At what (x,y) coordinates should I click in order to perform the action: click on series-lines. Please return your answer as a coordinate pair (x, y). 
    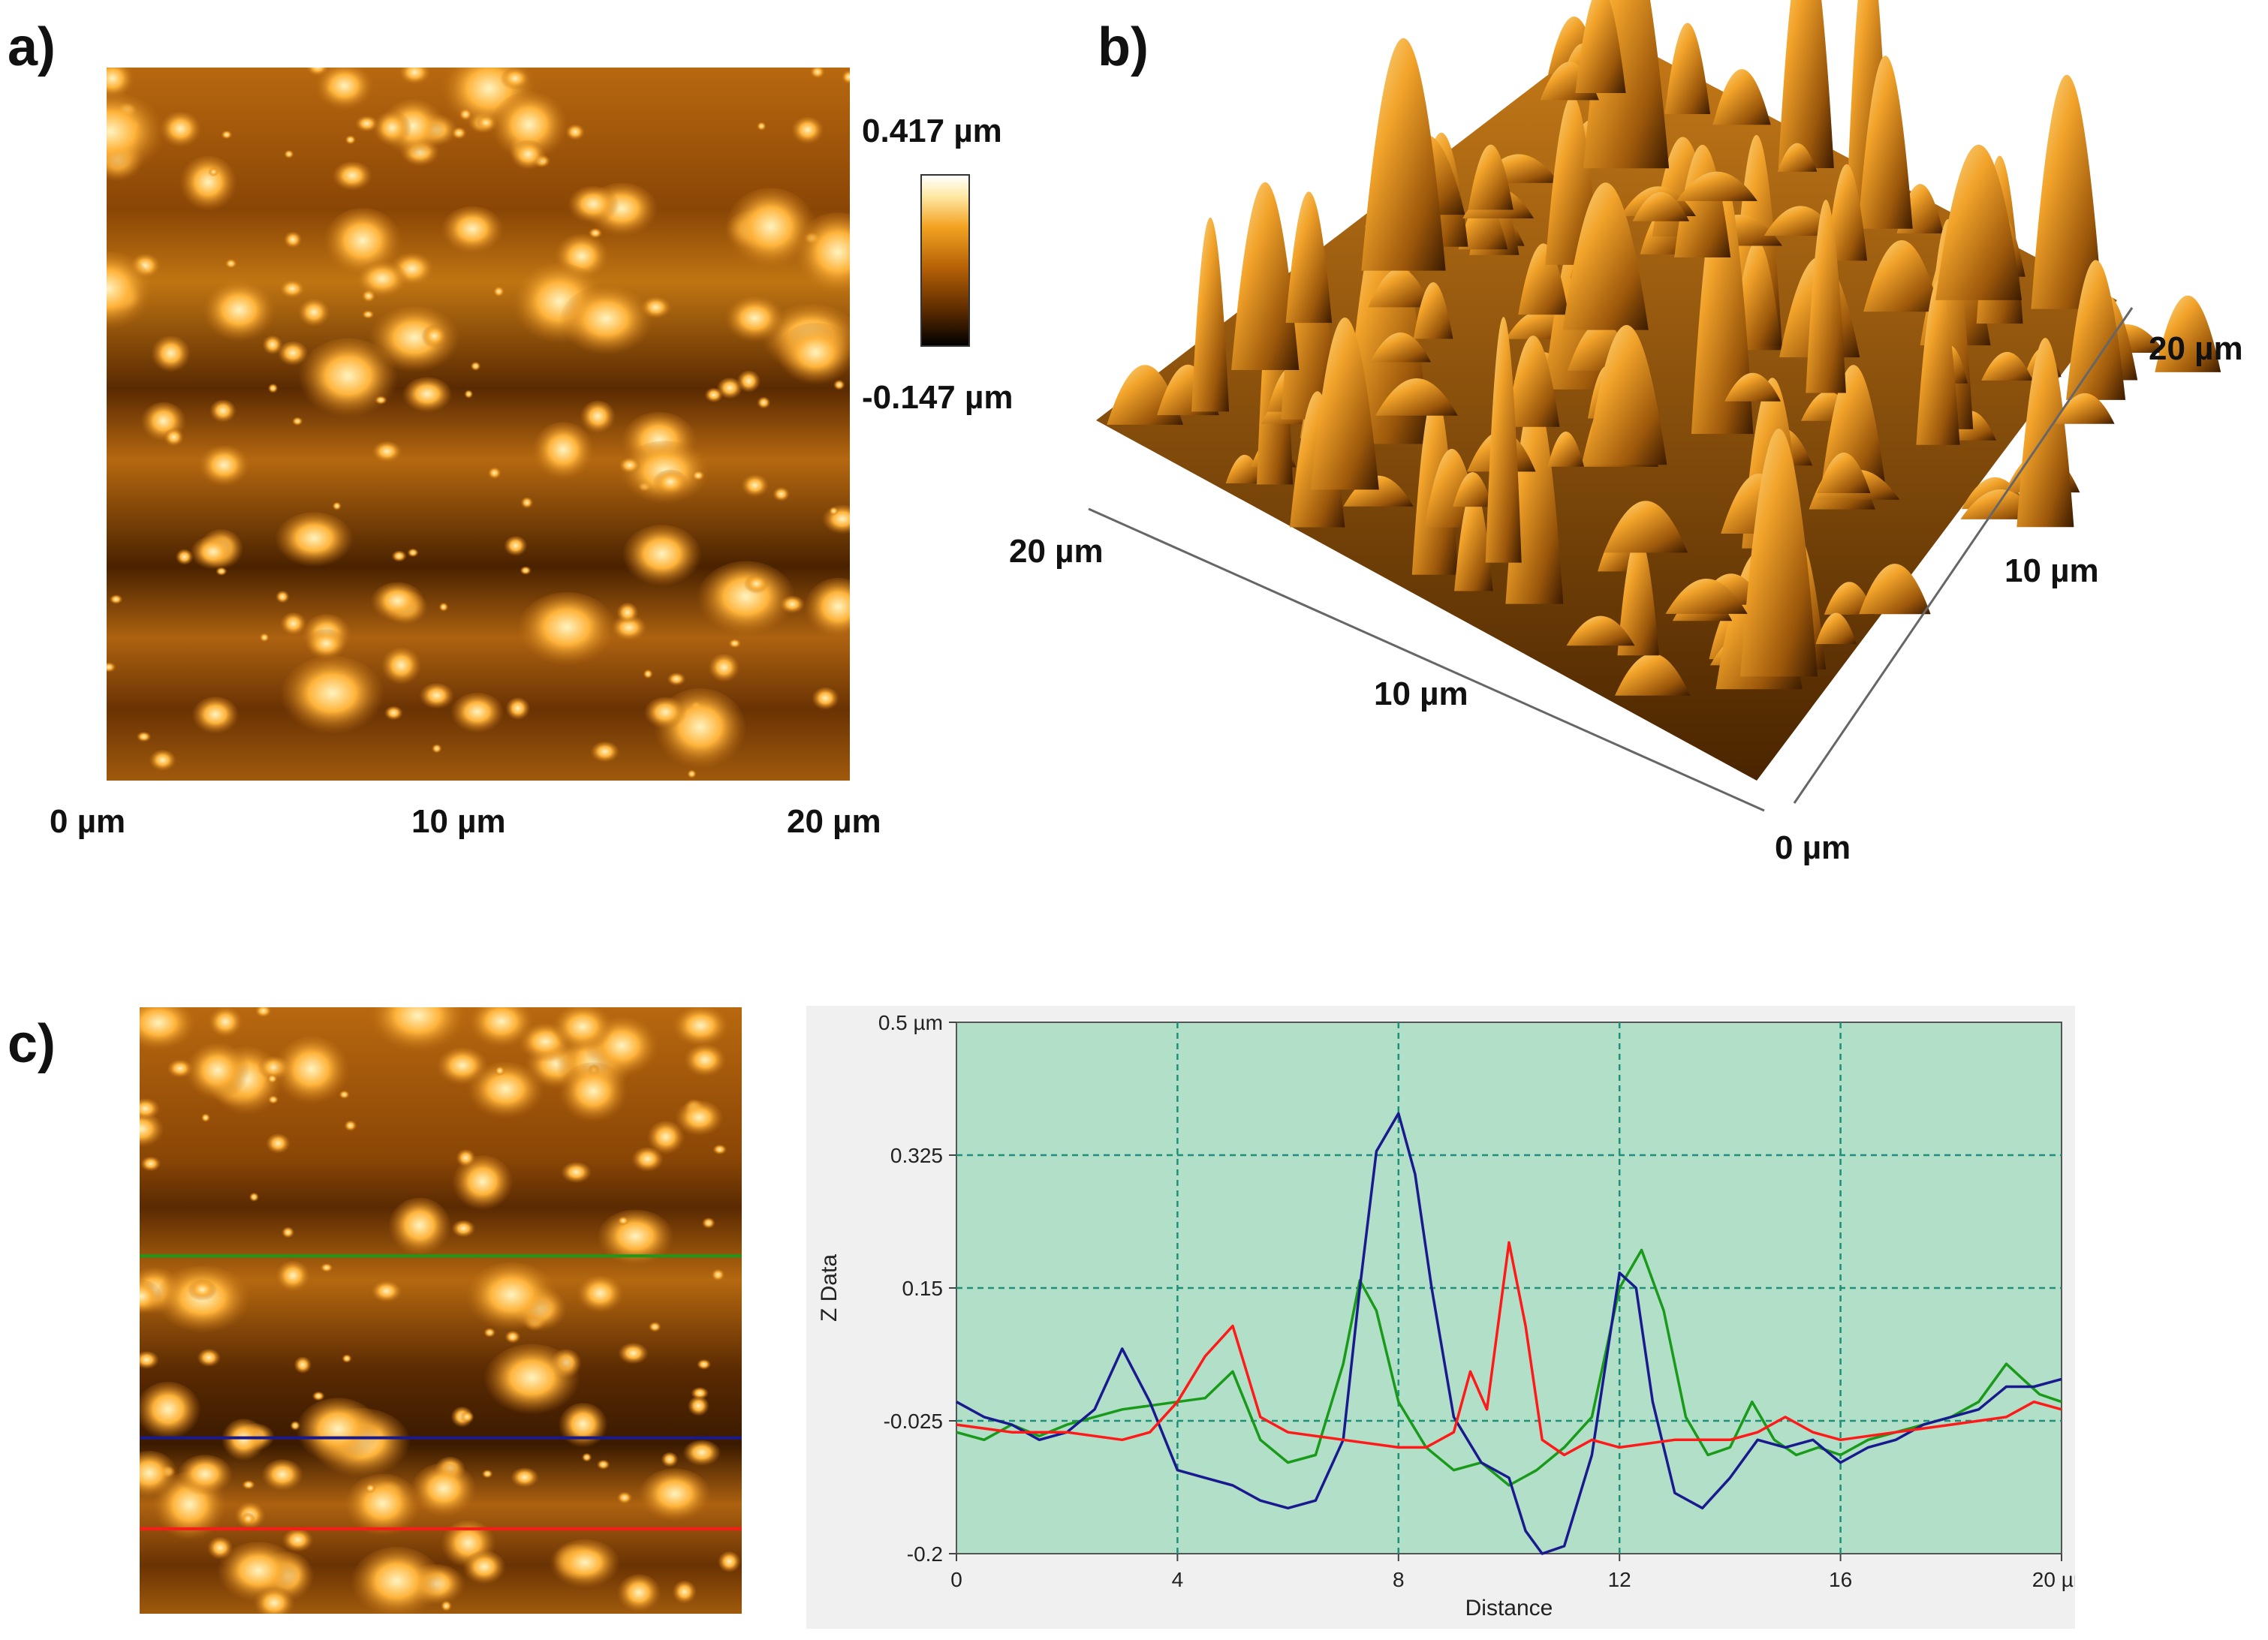
    Looking at the image, I should click on (1509, 1333).